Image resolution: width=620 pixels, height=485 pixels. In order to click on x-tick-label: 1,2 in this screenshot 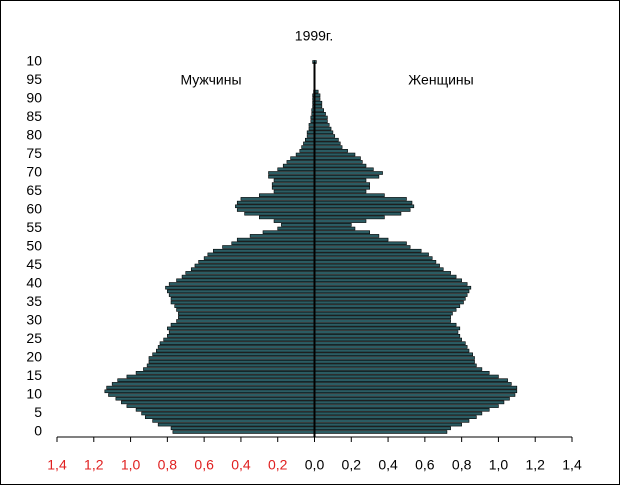, I will do `click(94, 465)`.